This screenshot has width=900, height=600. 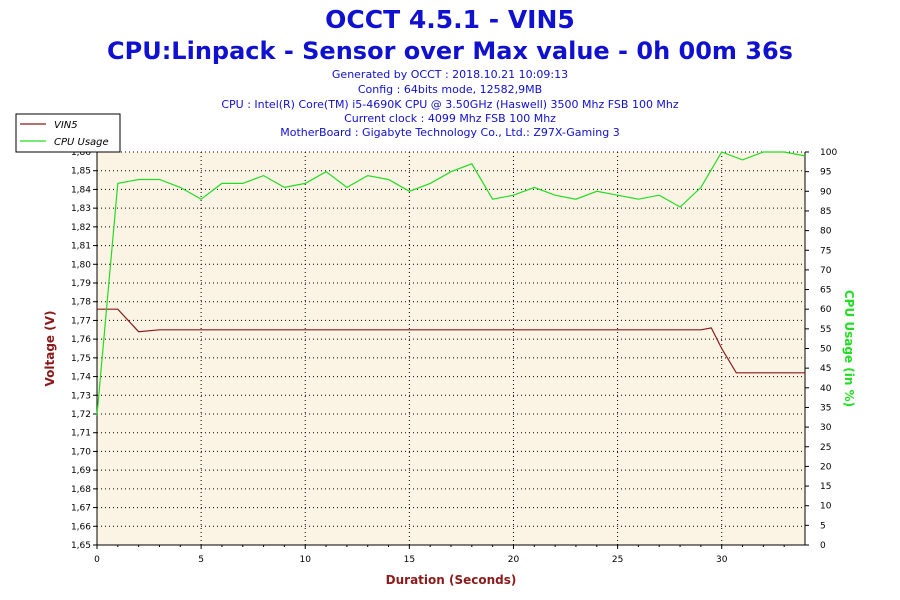 What do you see at coordinates (81, 452) in the screenshot?
I see `y-tick-label: 1,70` at bounding box center [81, 452].